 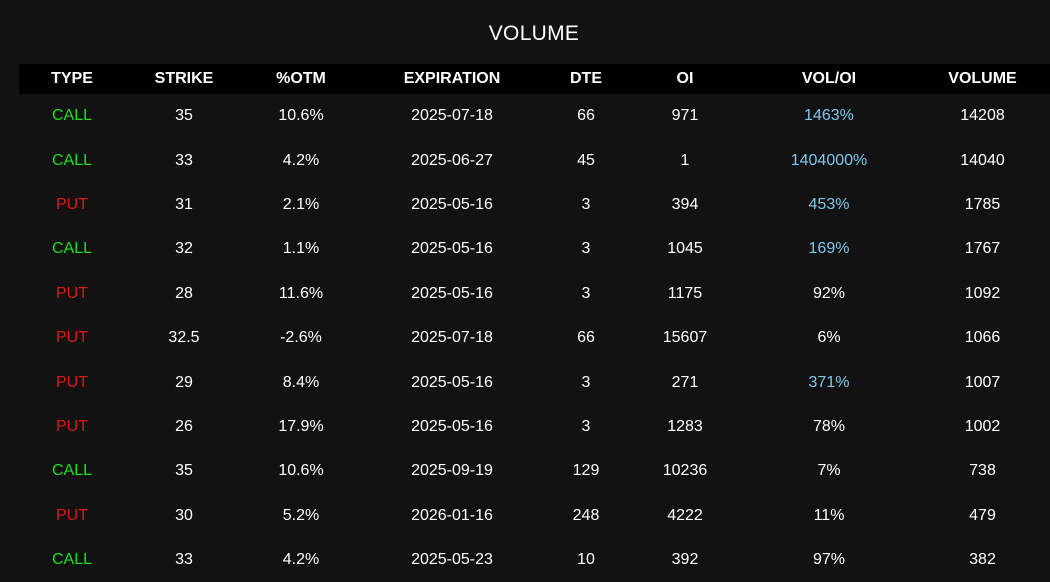 What do you see at coordinates (452, 515) in the screenshot?
I see `cell-expiration: 2026-01-16` at bounding box center [452, 515].